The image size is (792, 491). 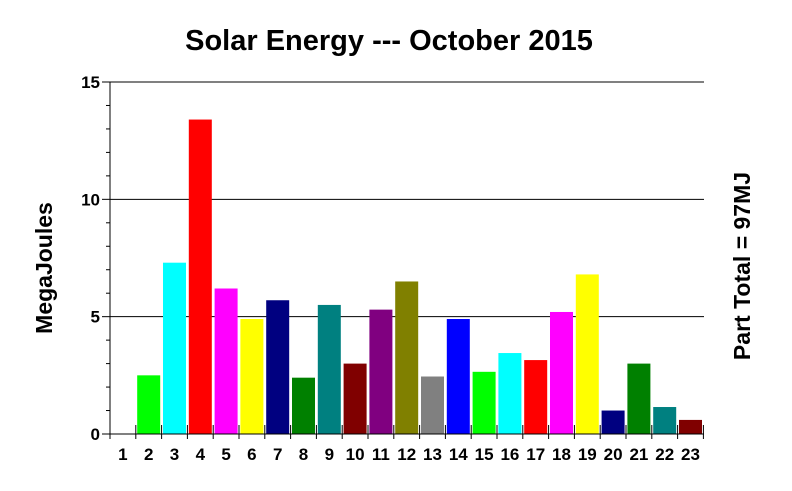 I want to click on x-tick-label: 19, so click(x=587, y=454).